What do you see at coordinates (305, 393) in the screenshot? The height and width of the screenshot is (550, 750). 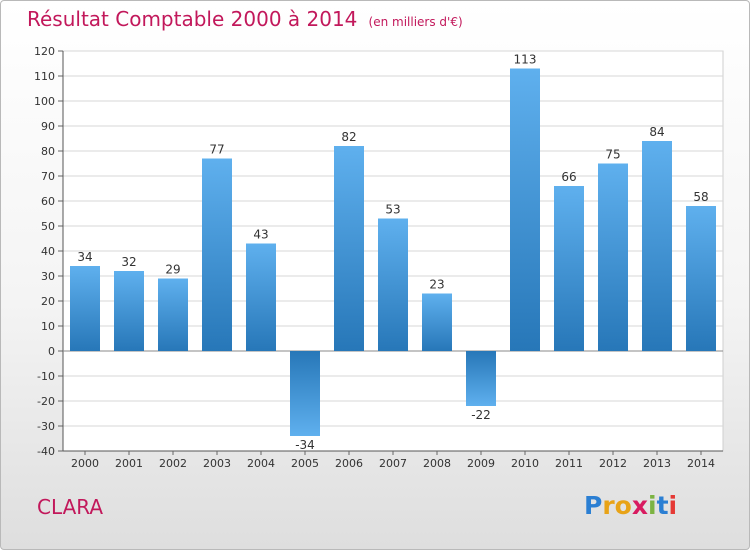 I see `bar-2005` at bounding box center [305, 393].